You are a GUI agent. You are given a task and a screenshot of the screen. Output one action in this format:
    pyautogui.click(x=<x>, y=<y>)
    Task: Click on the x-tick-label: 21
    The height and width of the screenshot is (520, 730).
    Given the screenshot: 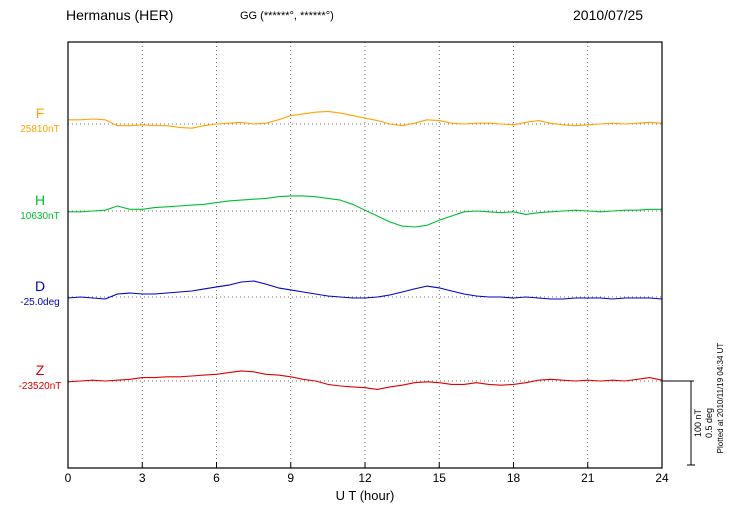 What is the action you would take?
    pyautogui.click(x=588, y=478)
    